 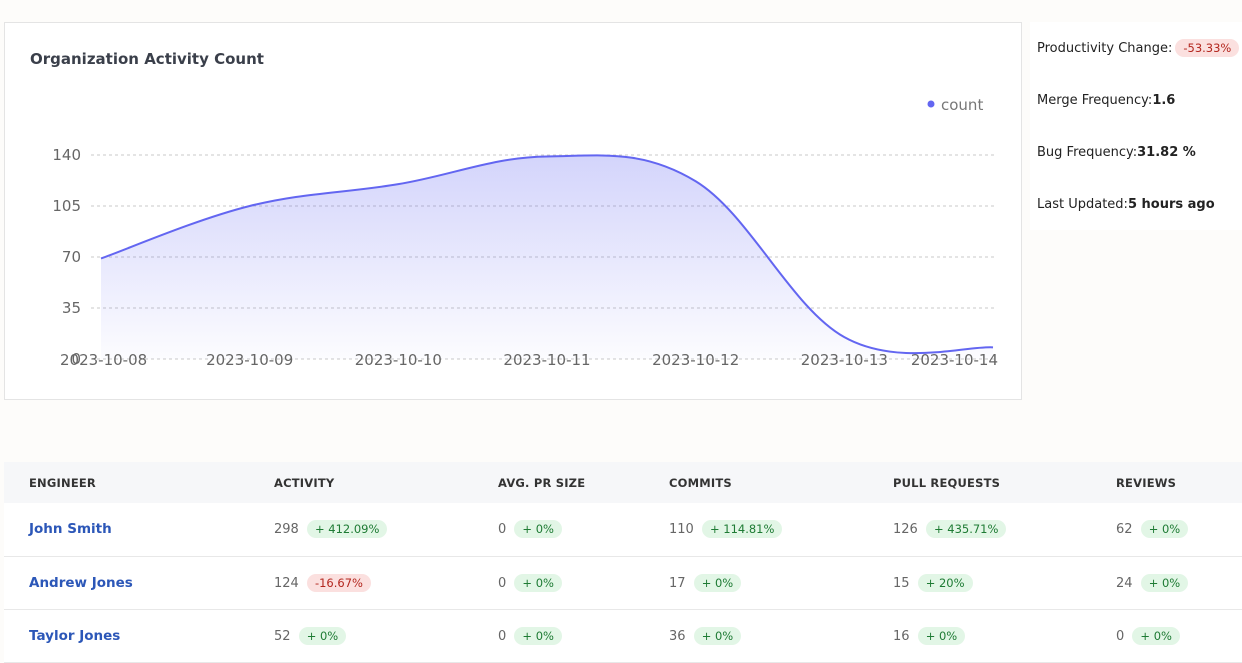 What do you see at coordinates (62, 482) in the screenshot?
I see `header-engineer: ENGINEER` at bounding box center [62, 482].